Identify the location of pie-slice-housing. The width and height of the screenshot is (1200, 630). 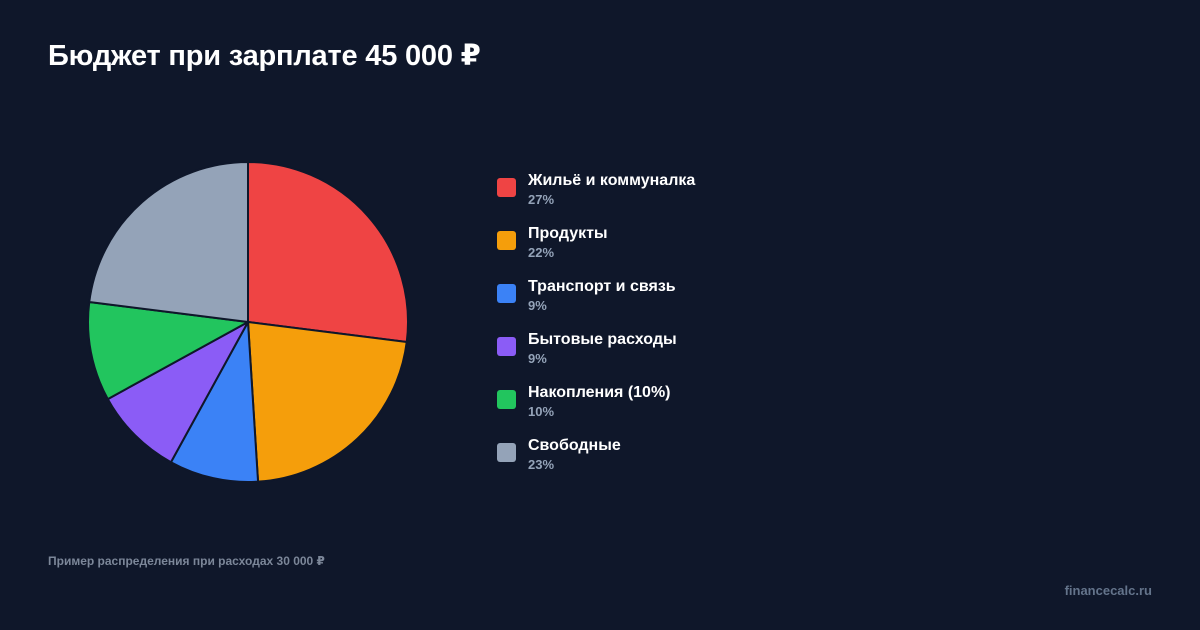
(328, 252).